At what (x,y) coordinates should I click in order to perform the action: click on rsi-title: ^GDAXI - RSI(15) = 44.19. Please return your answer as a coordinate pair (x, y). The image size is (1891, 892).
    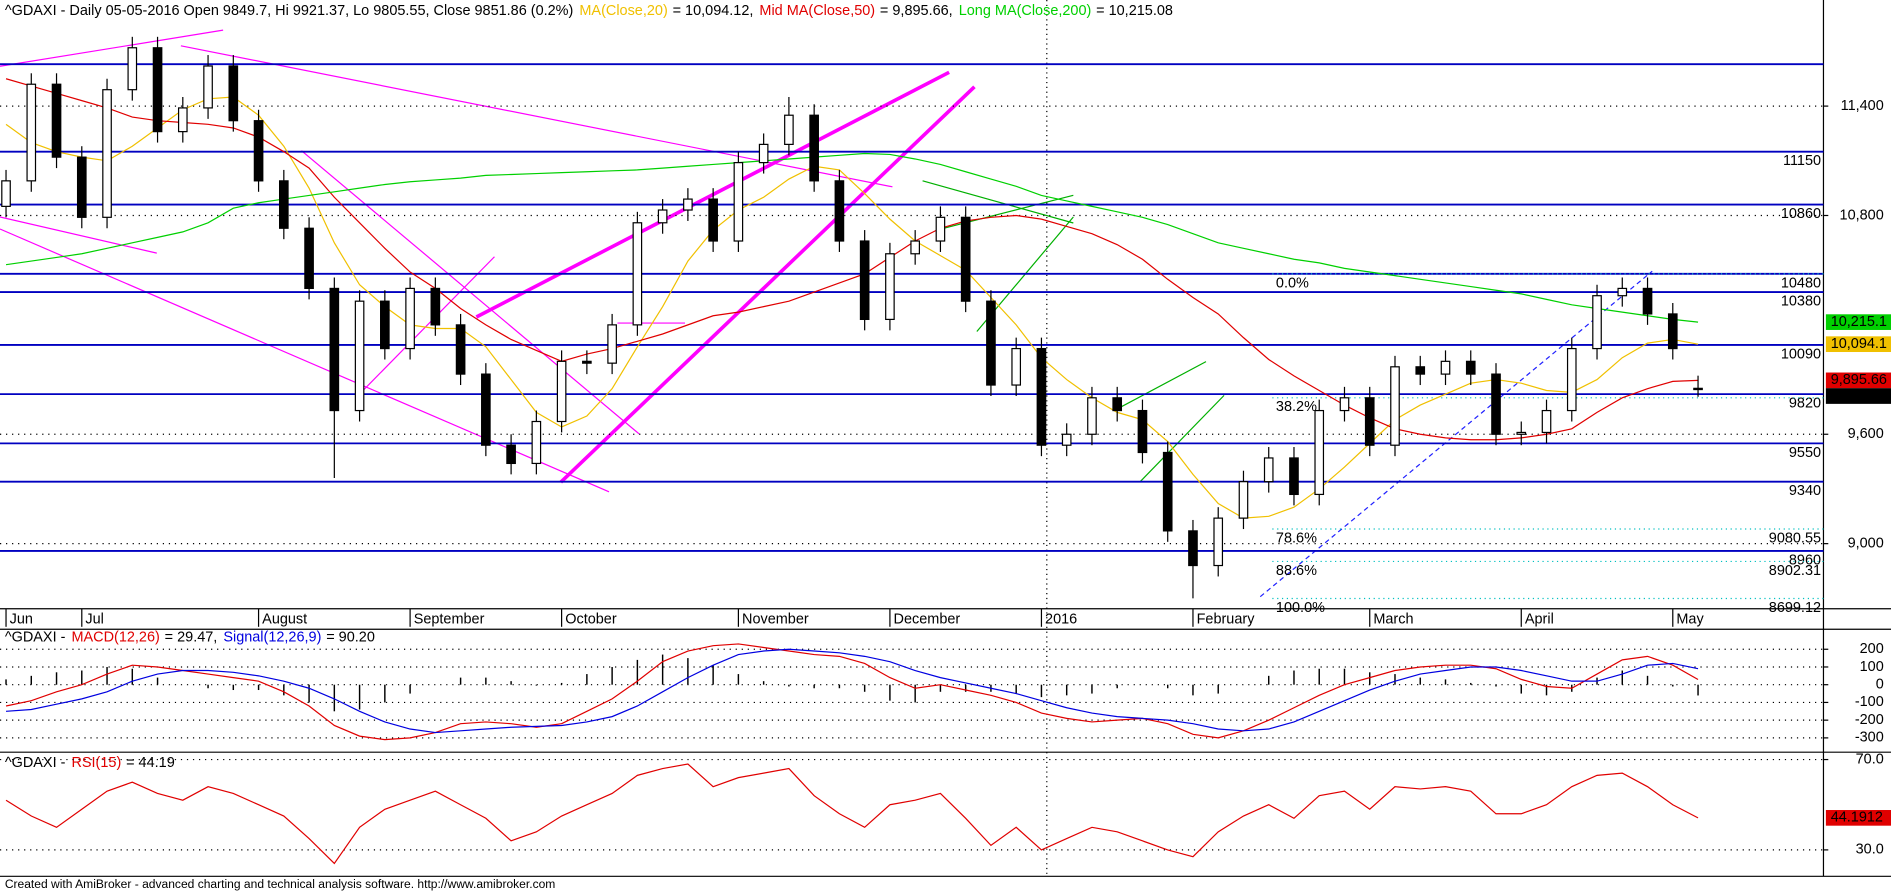
    Looking at the image, I should click on (90, 763).